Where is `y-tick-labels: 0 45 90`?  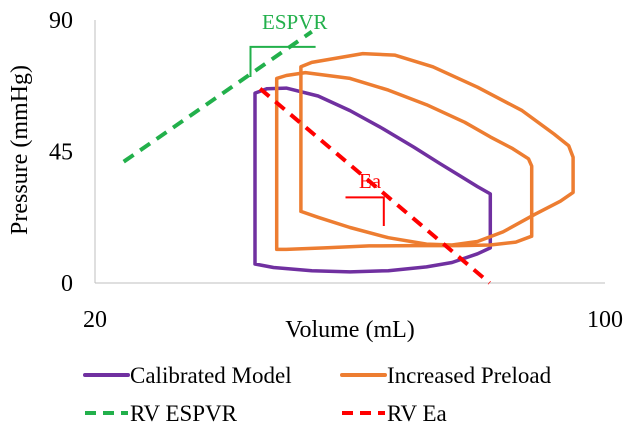 y-tick-labels: 0 45 90 is located at coordinates (61, 152).